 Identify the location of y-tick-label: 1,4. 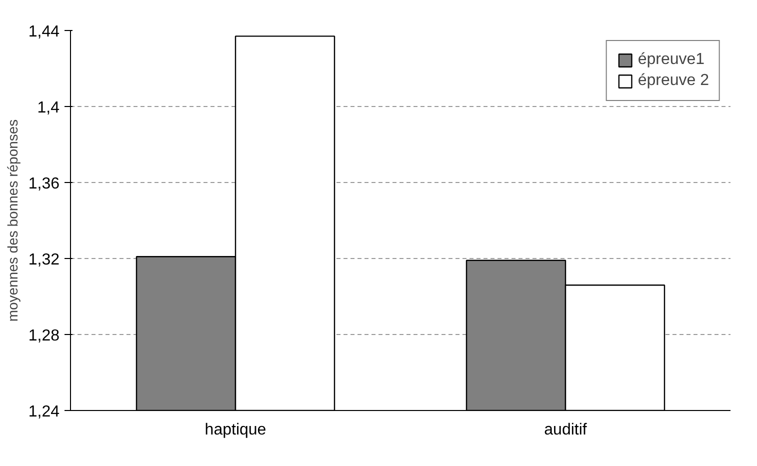
(48, 108).